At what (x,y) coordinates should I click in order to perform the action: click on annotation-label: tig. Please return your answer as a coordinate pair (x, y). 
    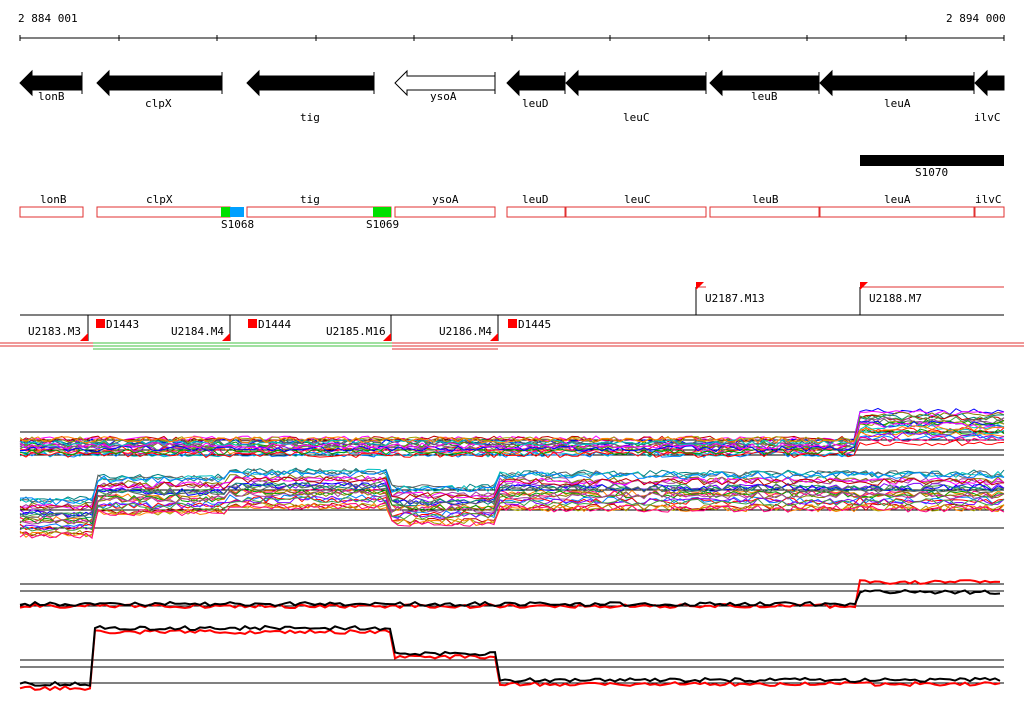
    Looking at the image, I should click on (310, 199).